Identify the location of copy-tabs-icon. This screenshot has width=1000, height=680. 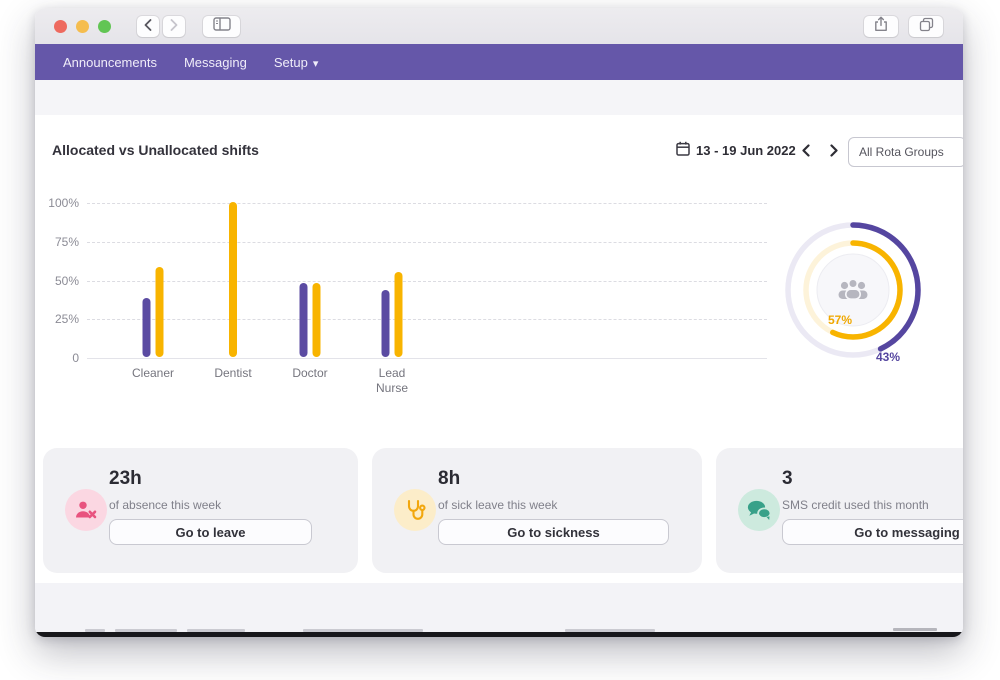
(926, 27).